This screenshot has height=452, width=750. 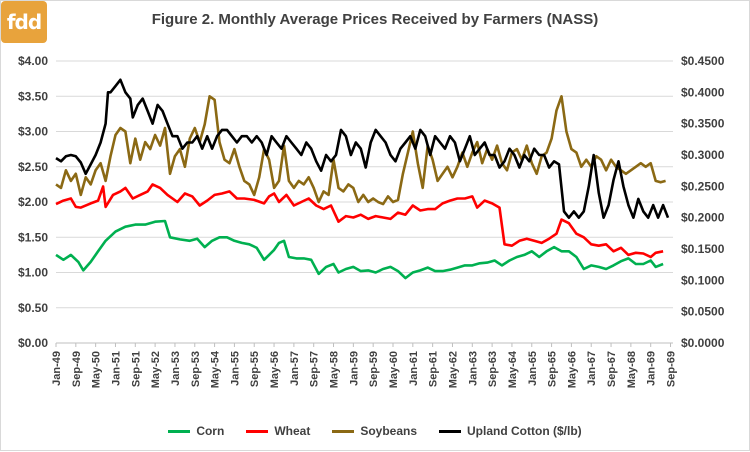 What do you see at coordinates (703, 312) in the screenshot?
I see `y-right-tick-label: $0.0500` at bounding box center [703, 312].